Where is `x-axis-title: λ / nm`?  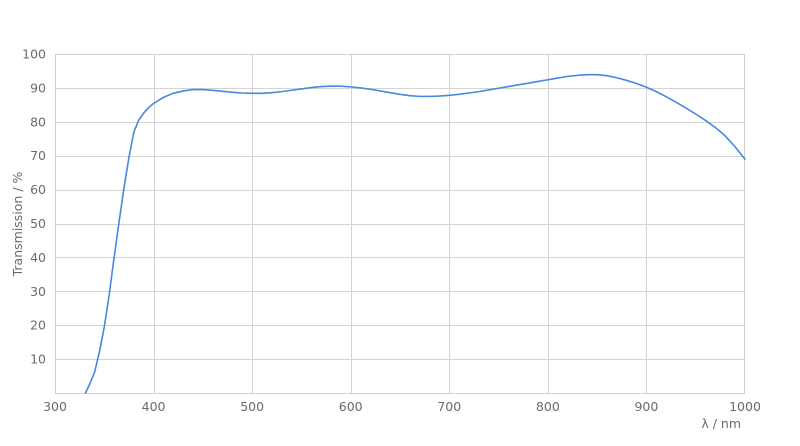 x-axis-title: λ / nm is located at coordinates (721, 423).